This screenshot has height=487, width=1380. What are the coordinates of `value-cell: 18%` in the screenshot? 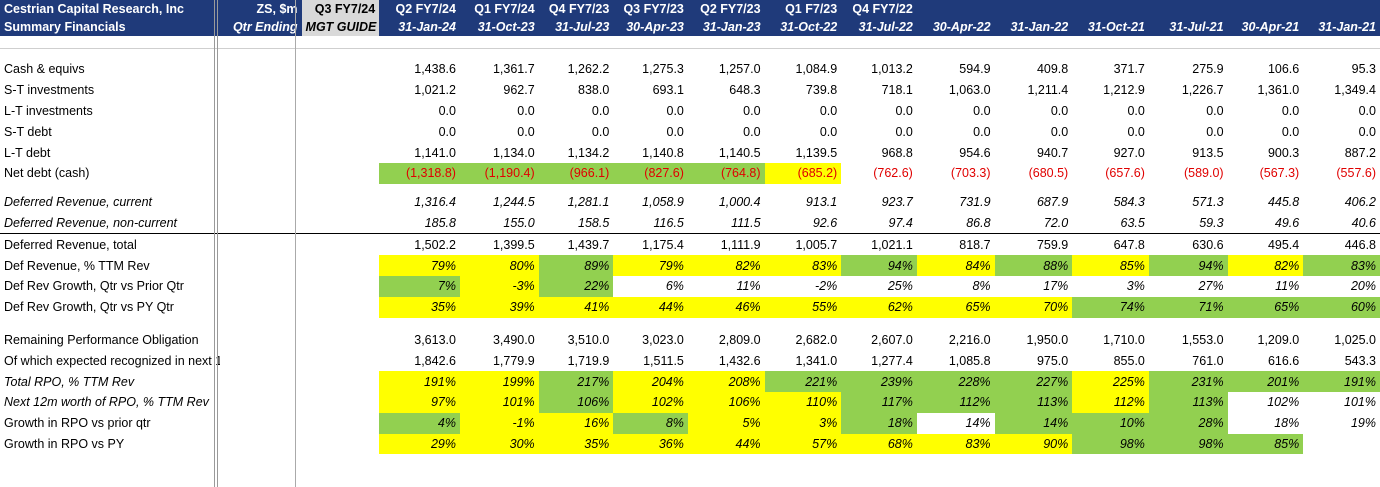 It's located at (1265, 423).